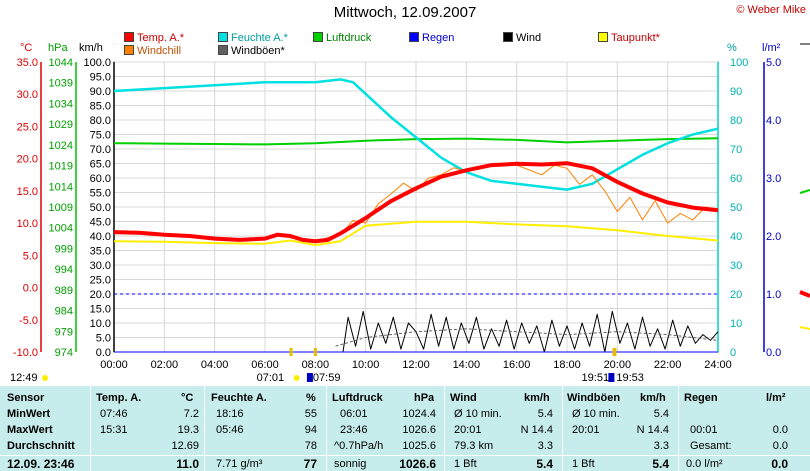 The width and height of the screenshot is (810, 471). Describe the element at coordinates (61, 187) in the screenshot. I see `pressure-tick-label: 1014` at that location.